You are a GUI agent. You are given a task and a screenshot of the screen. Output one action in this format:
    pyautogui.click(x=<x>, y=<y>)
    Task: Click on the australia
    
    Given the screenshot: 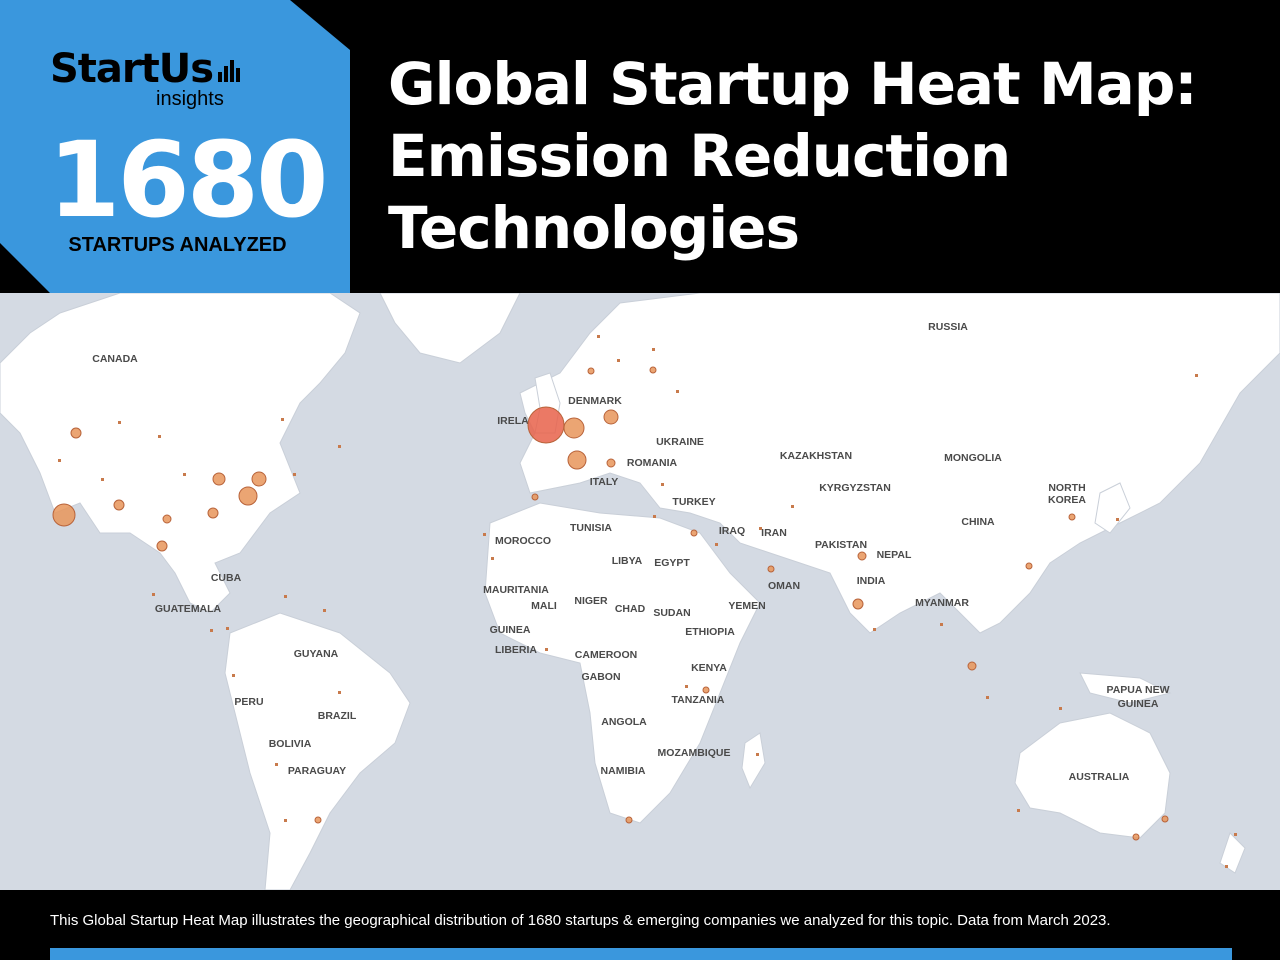 What is the action you would take?
    pyautogui.click(x=1092, y=775)
    